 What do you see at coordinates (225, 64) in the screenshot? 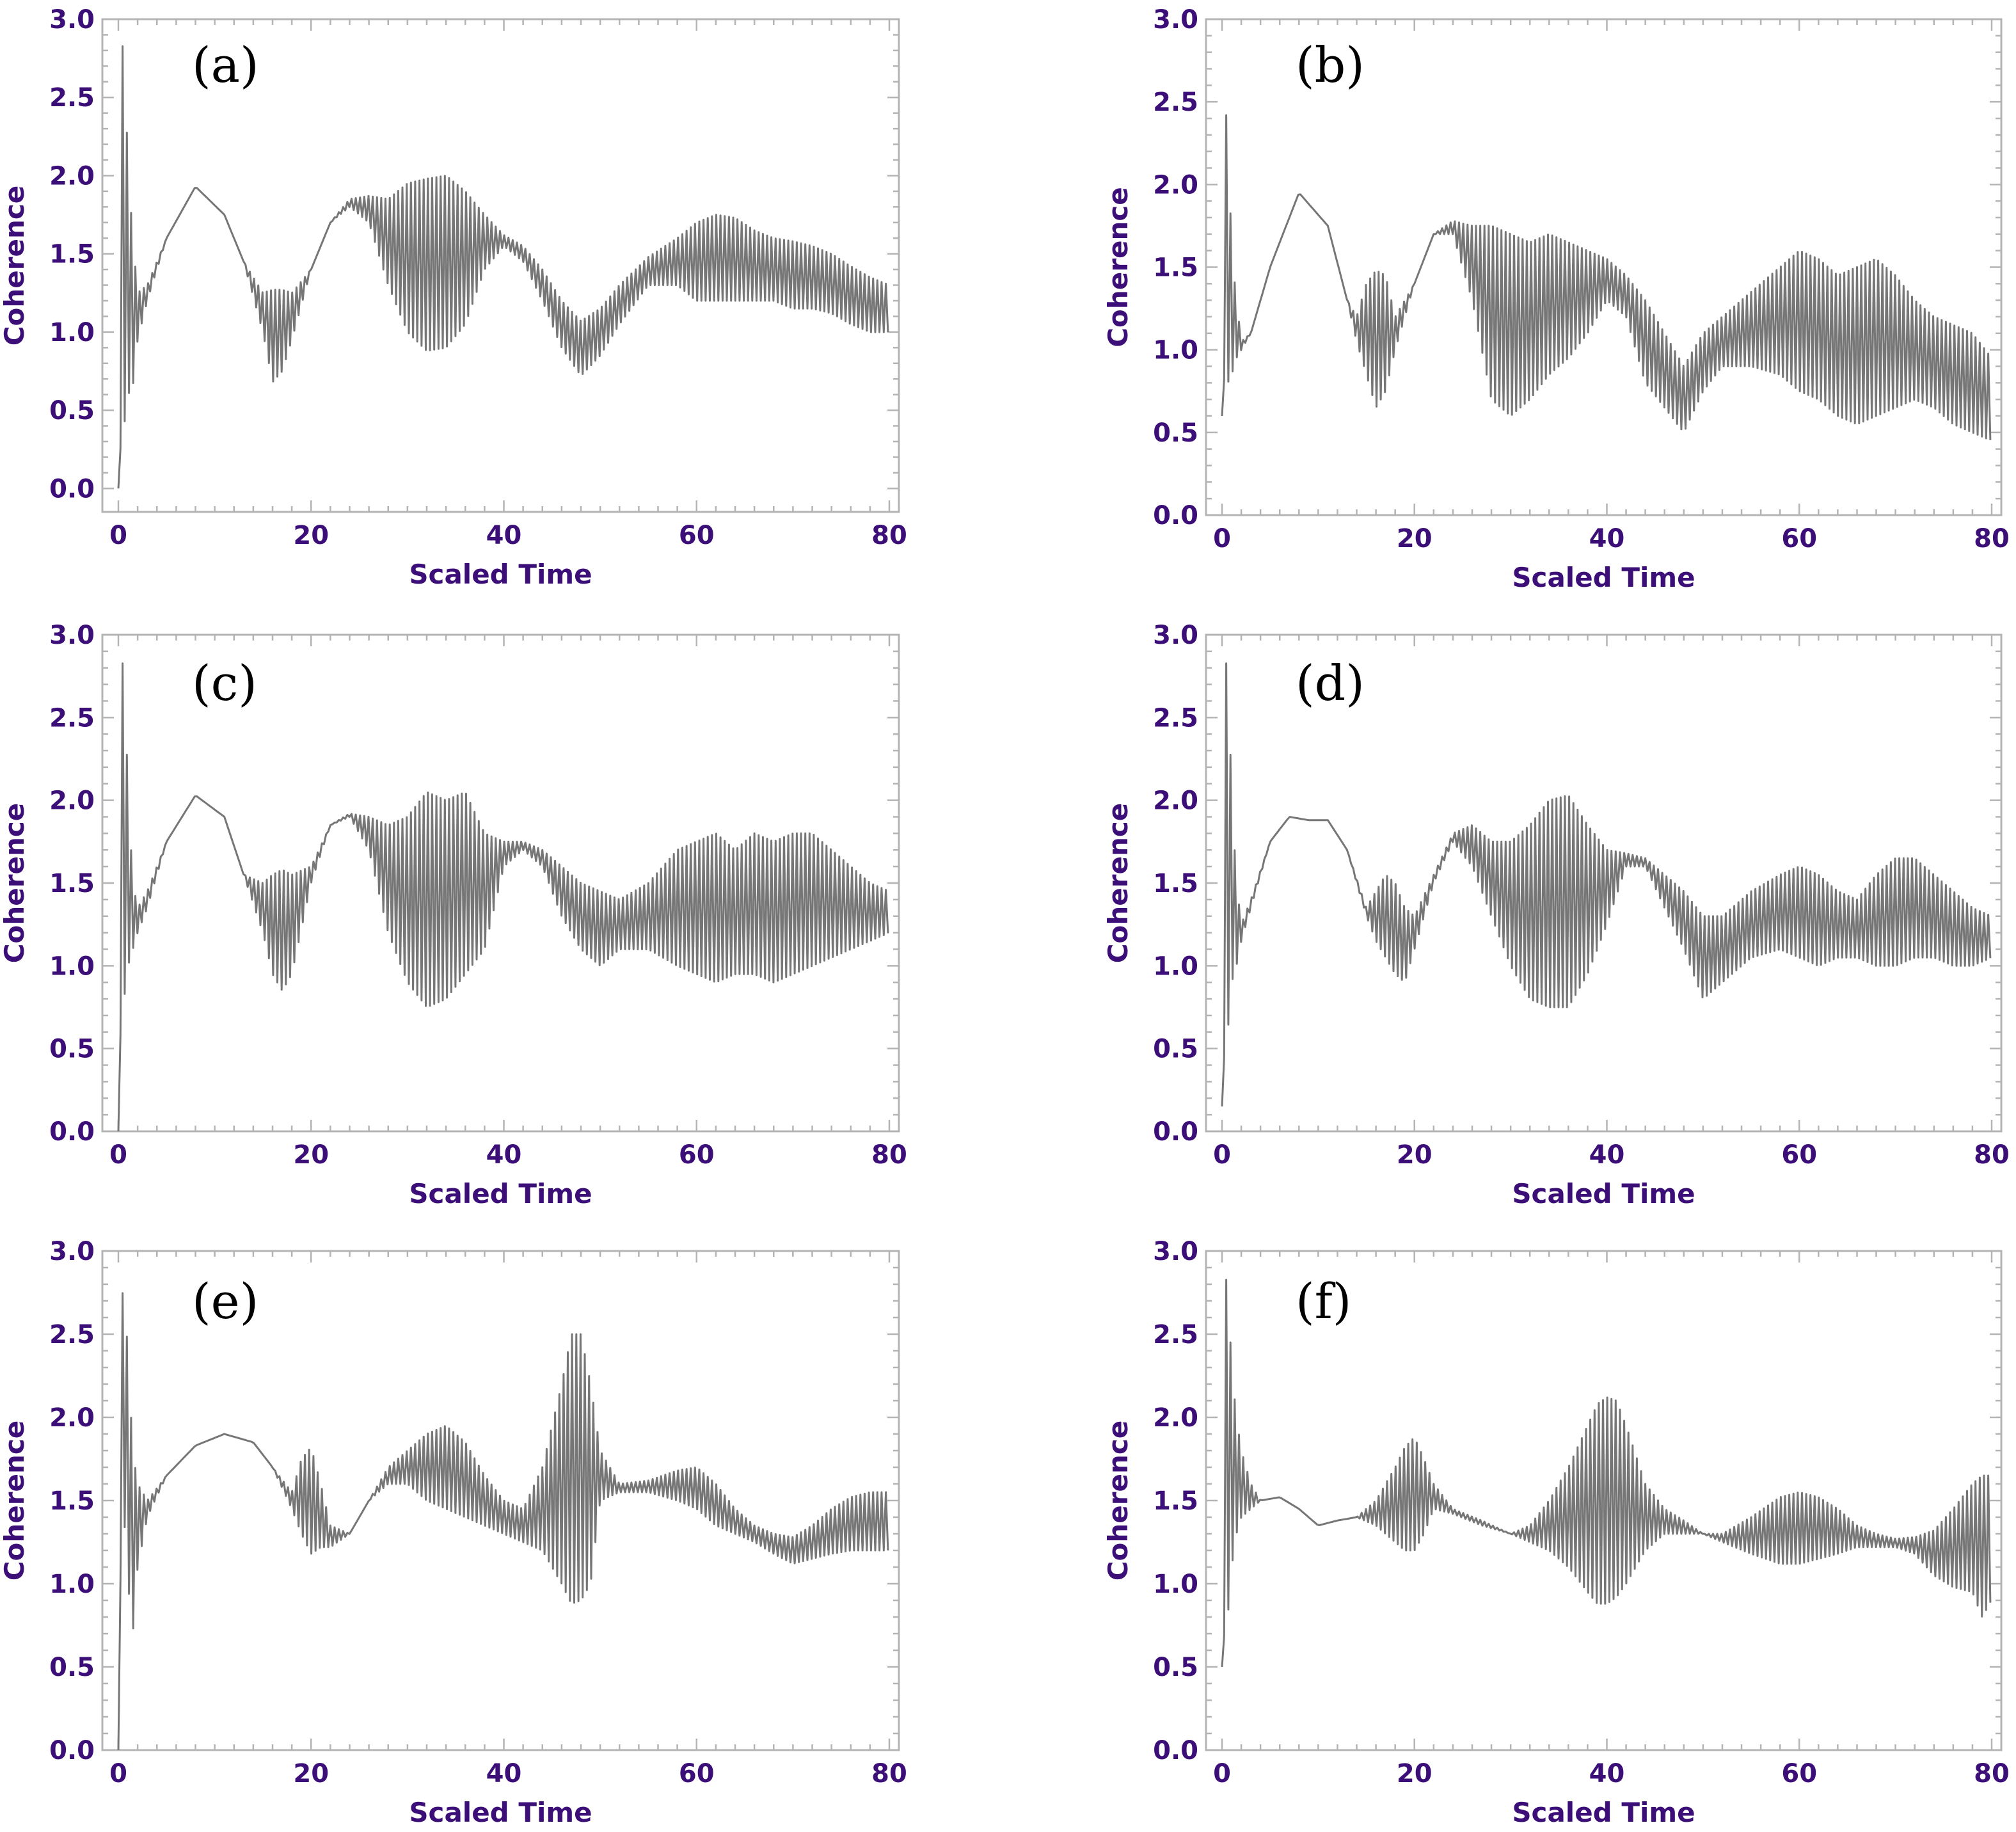
I see `panel-label: (a)` at bounding box center [225, 64].